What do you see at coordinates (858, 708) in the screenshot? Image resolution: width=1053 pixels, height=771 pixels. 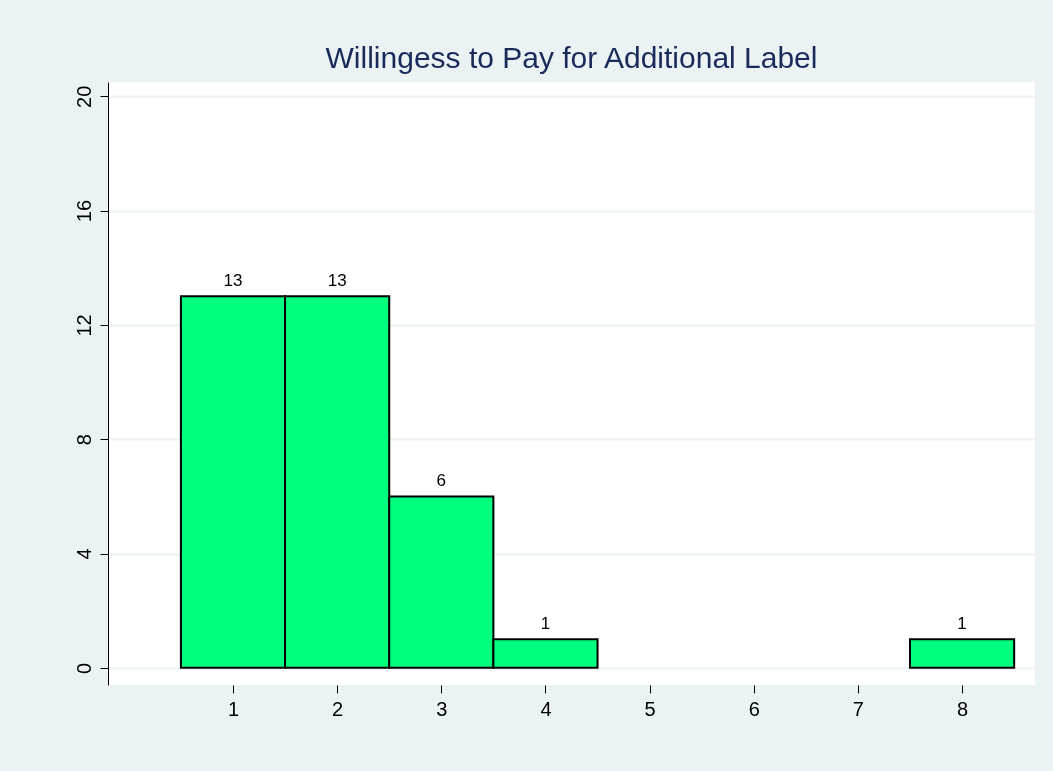 I see `x-tick-label: 7` at bounding box center [858, 708].